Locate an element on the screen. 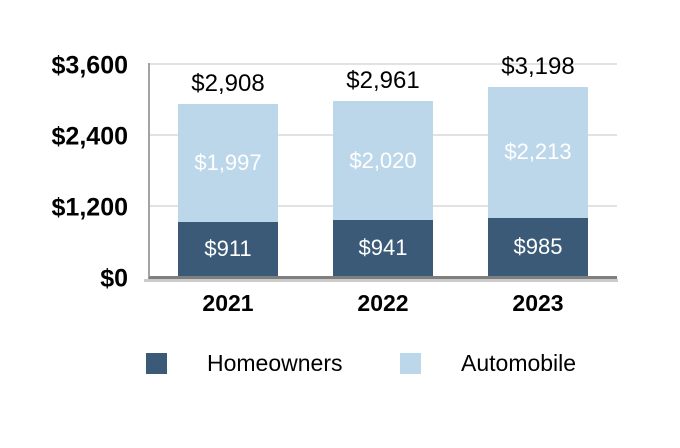 The image size is (680, 448). y-tick-label: $3,600 is located at coordinates (89, 65).